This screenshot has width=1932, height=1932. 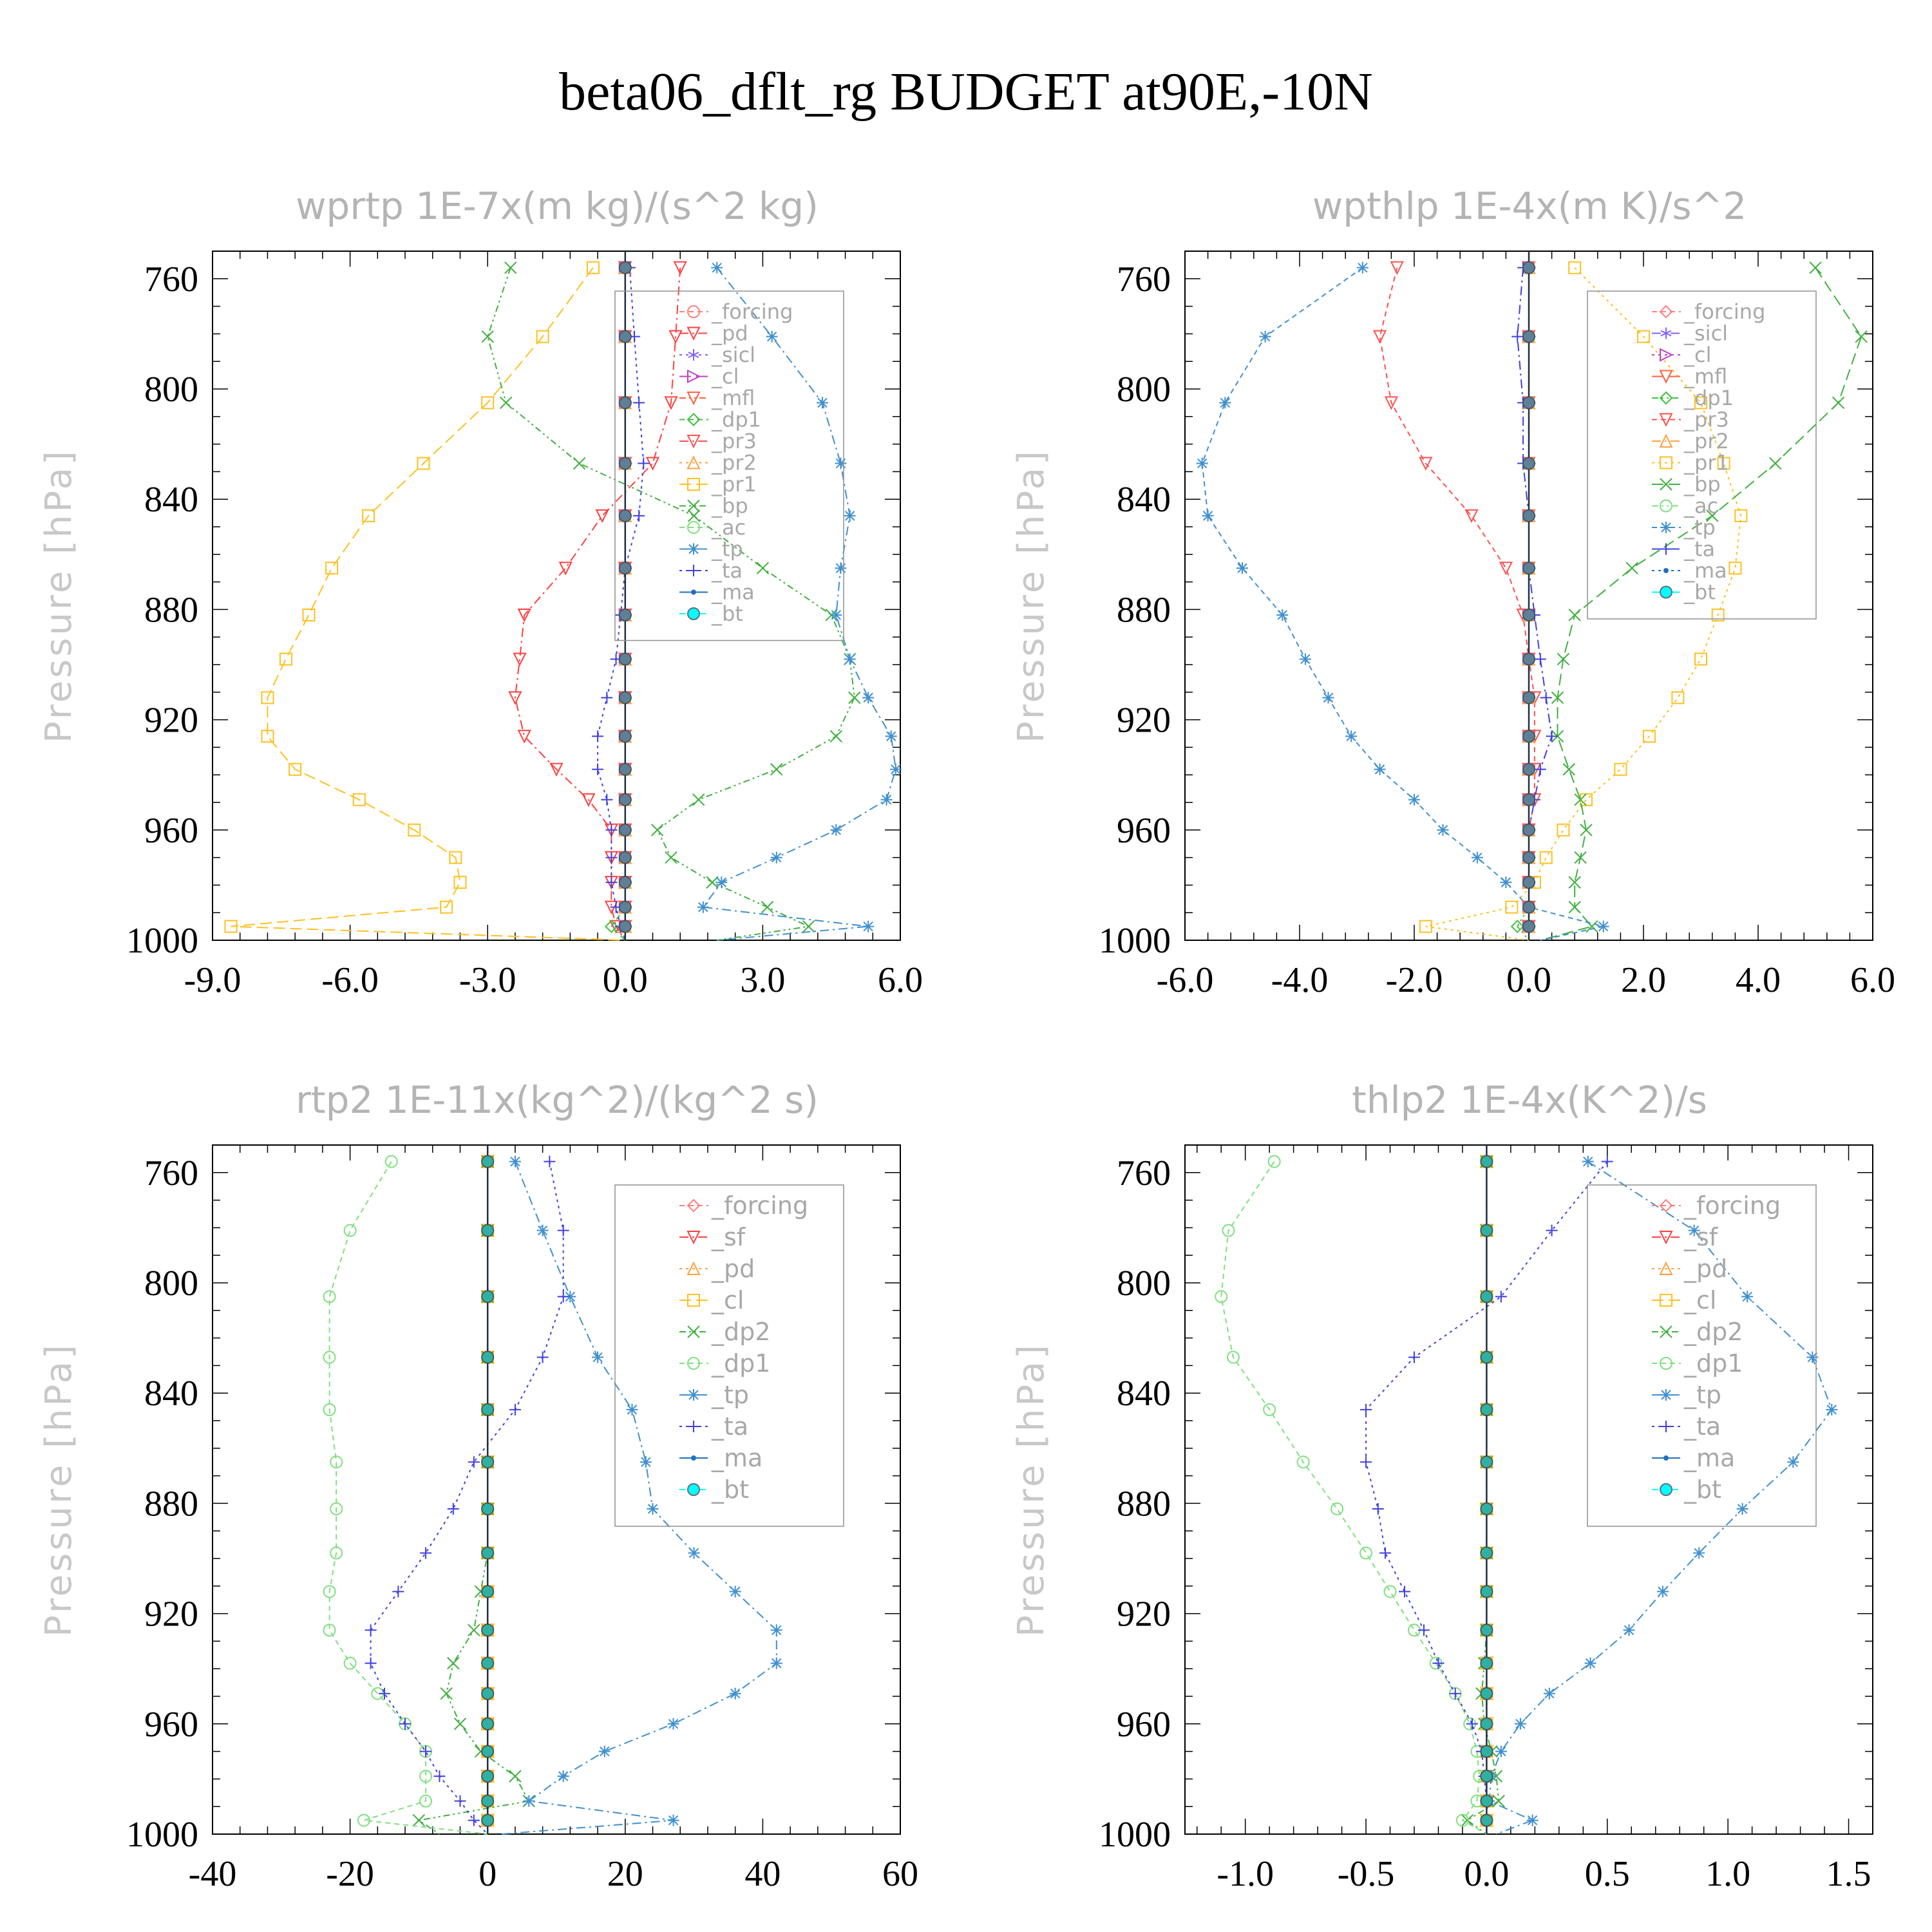 What do you see at coordinates (728, 527) in the screenshot?
I see `legend-label: _ac` at bounding box center [728, 527].